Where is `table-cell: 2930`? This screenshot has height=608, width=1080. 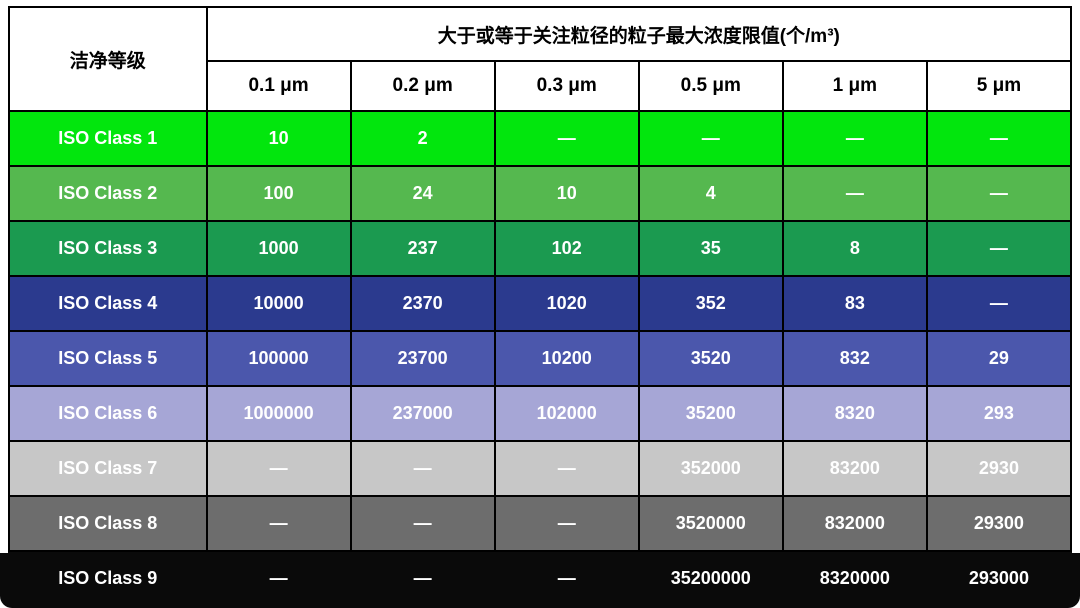
table-cell: 2930 is located at coordinates (999, 468).